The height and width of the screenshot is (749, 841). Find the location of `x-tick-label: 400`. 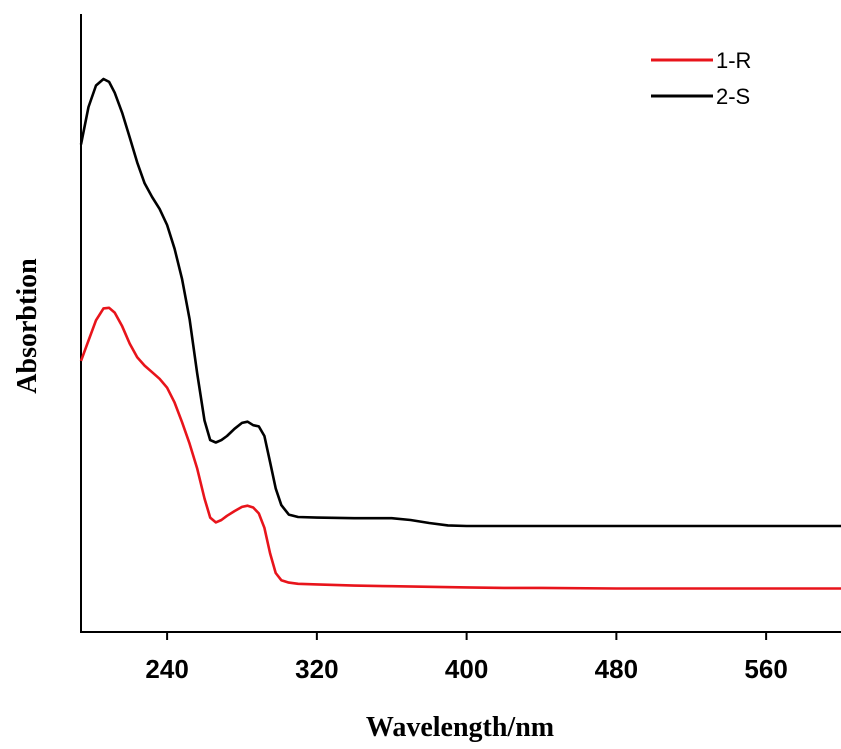

x-tick-label: 400 is located at coordinates (466, 669).